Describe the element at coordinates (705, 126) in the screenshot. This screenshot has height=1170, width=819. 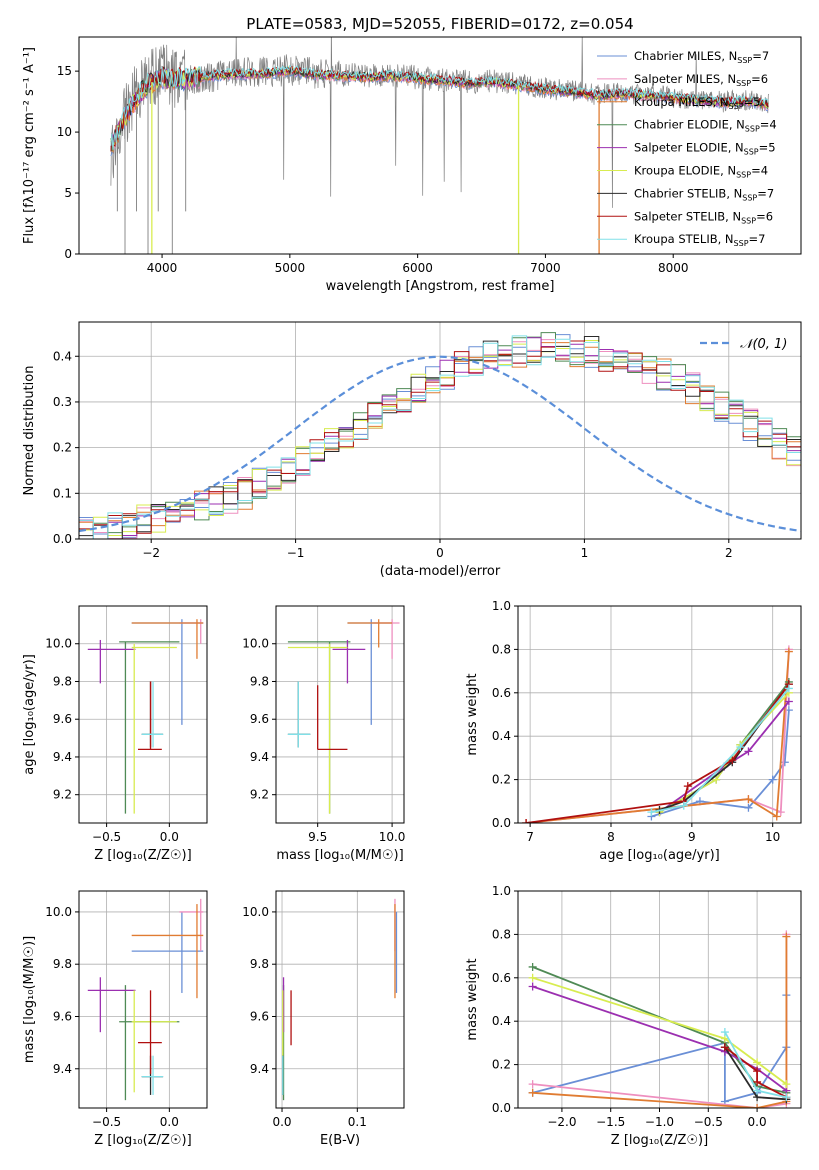
I see `legend-entry: Chabrier ELODIE, NSSP=4` at that location.